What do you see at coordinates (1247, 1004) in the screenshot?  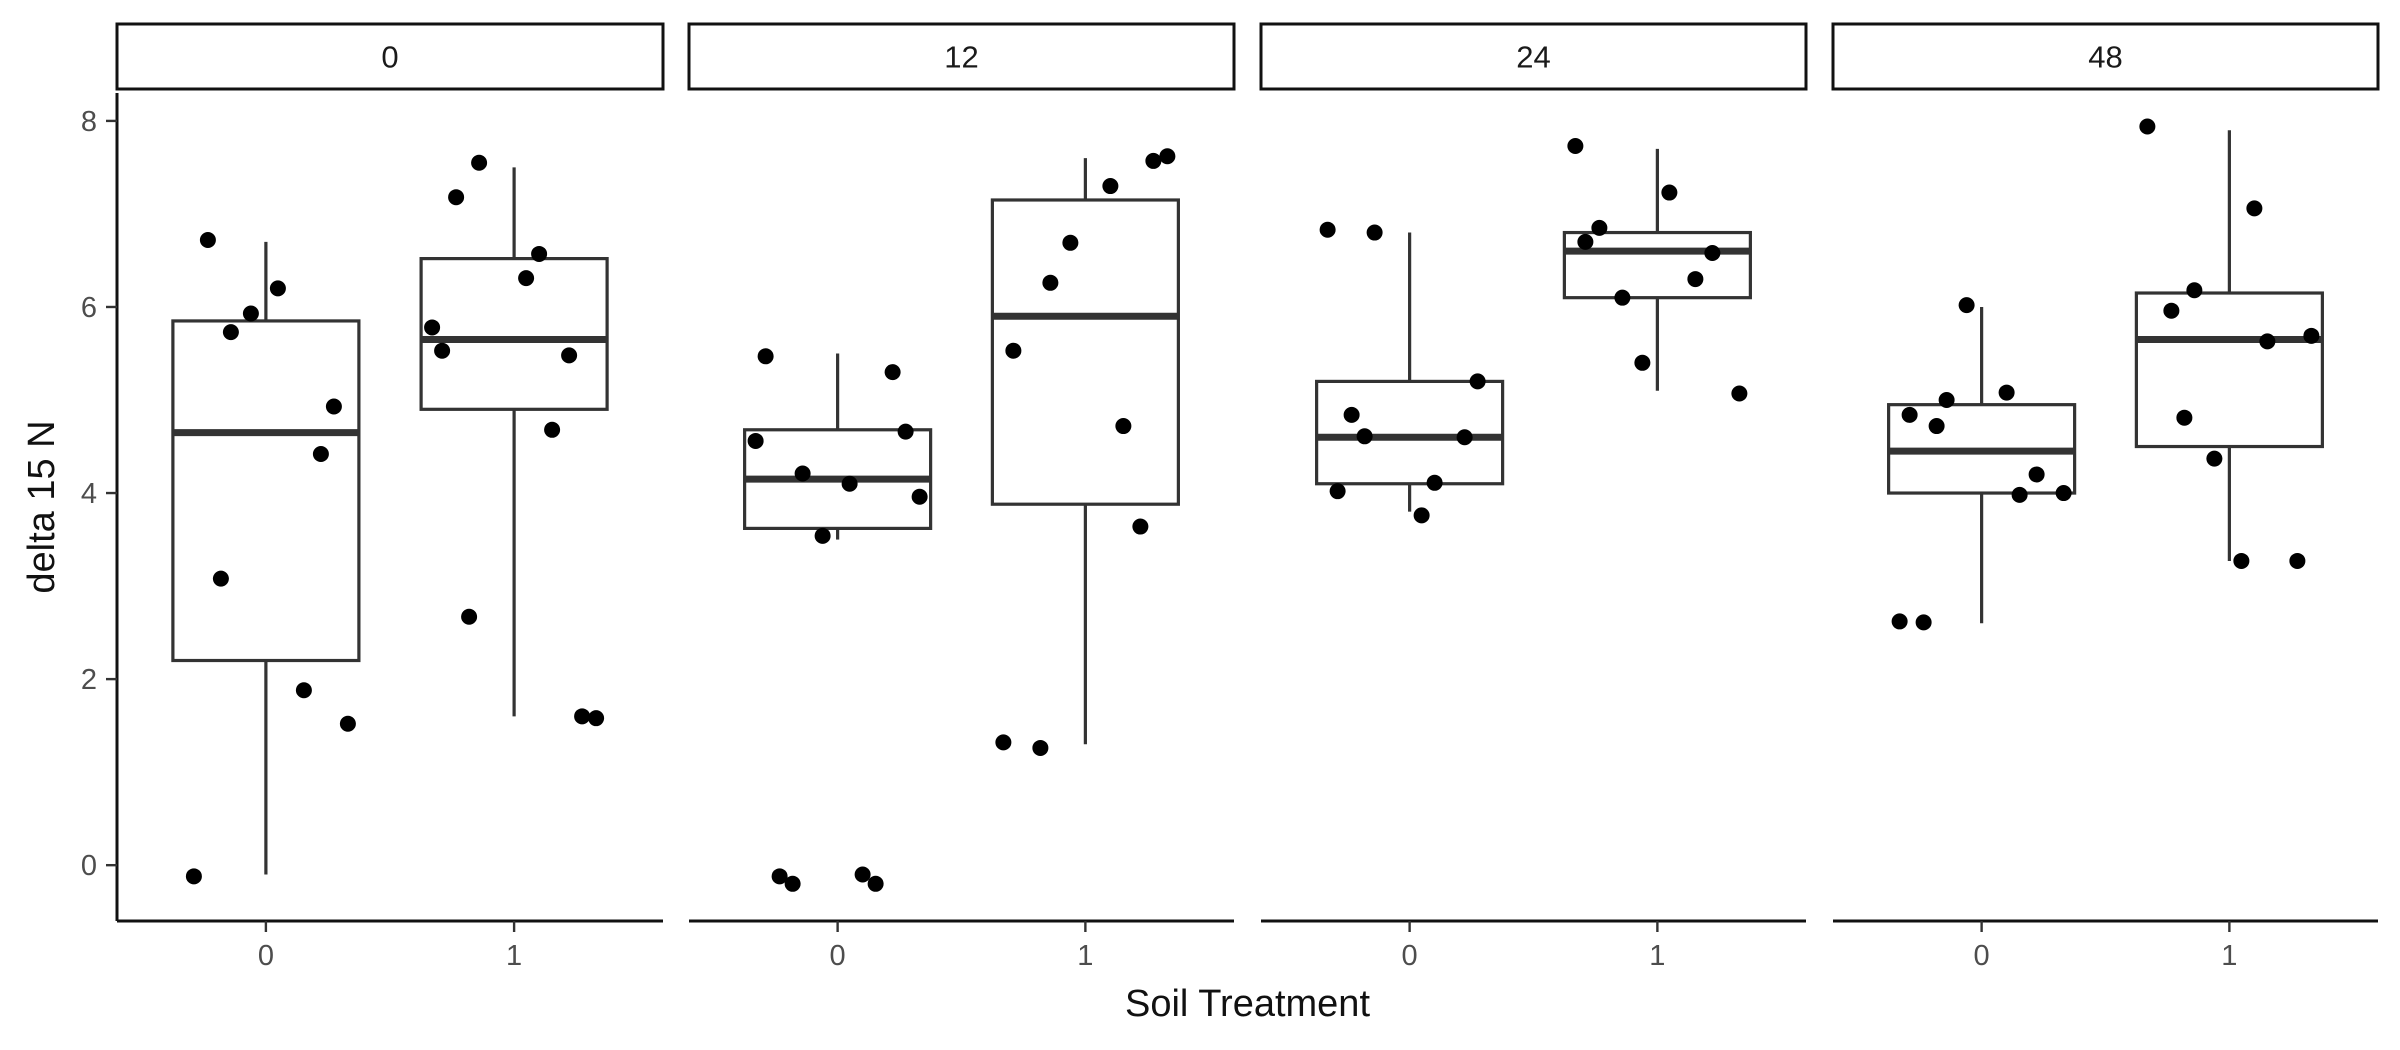 I see `x-axis-title: Soil Treatment` at bounding box center [1247, 1004].